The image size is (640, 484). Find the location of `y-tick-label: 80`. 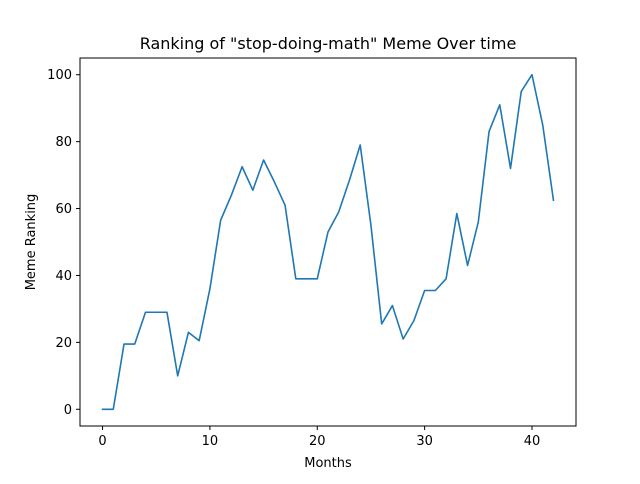

y-tick-label: 80 is located at coordinates (63, 142).